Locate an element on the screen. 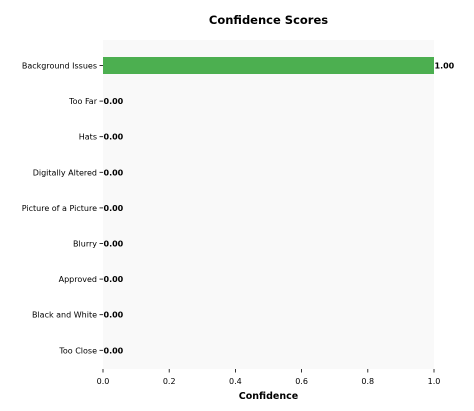  category-label-too-close: Too Close is located at coordinates (77, 350).